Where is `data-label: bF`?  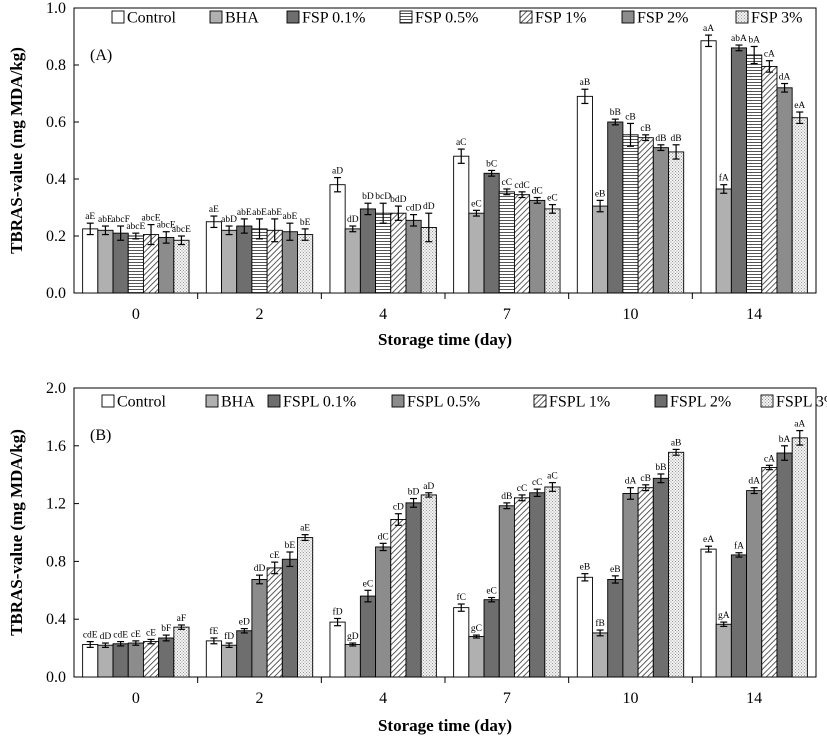
data-label: bF is located at coordinates (166, 629).